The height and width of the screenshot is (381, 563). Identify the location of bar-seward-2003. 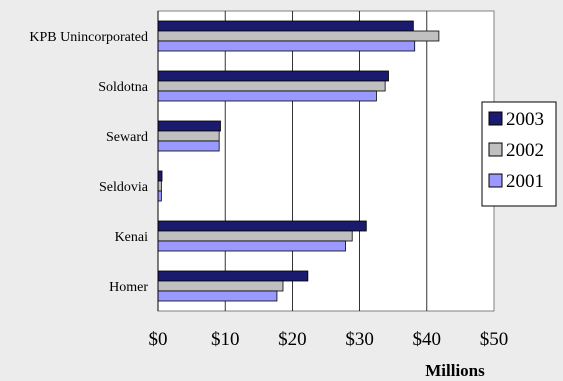
(189, 126).